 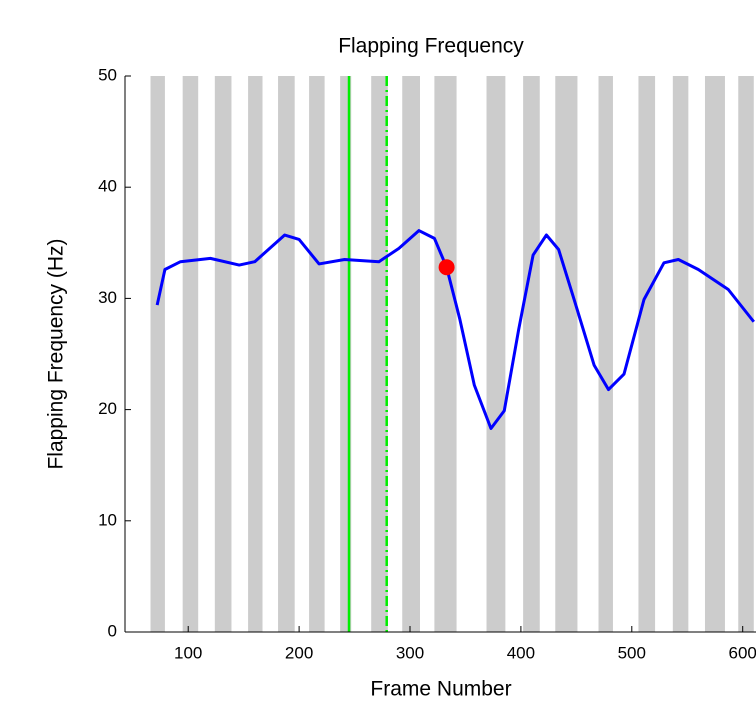 What do you see at coordinates (56, 353) in the screenshot?
I see `y-axis-label: Flapping Frequency (Hz)` at bounding box center [56, 353].